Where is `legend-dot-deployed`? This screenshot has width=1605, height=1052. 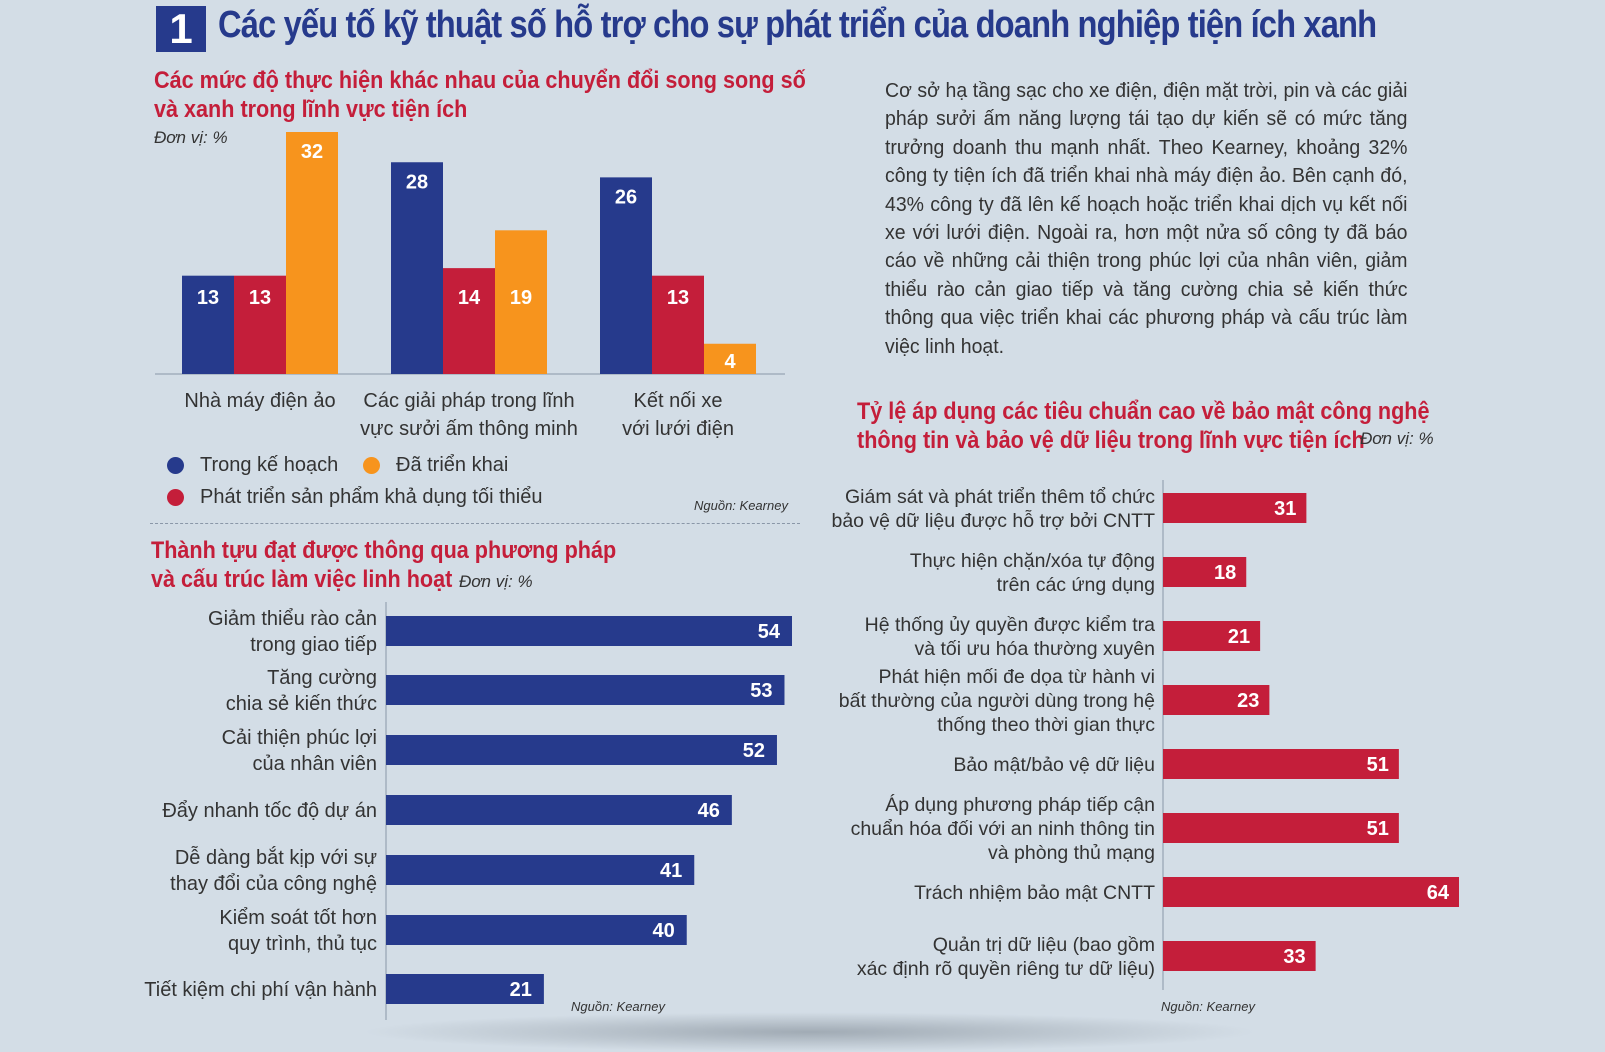 legend-dot-deployed is located at coordinates (371, 465).